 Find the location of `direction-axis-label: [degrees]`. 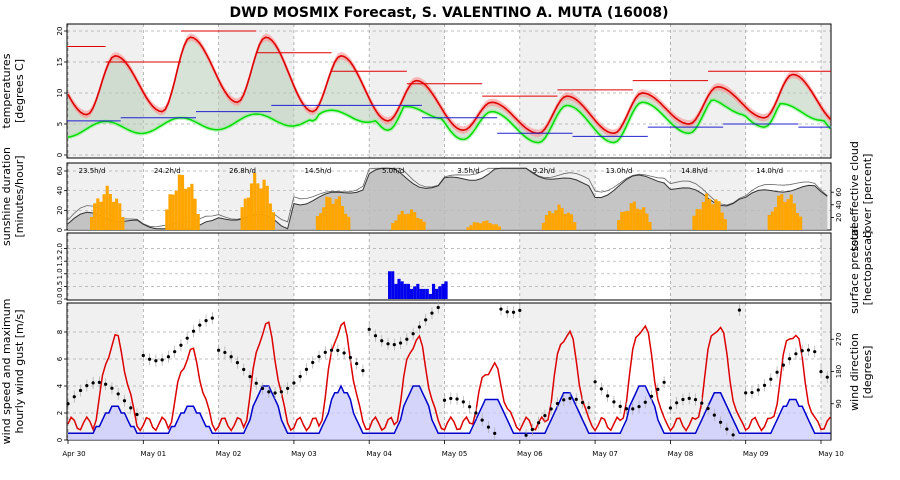

direction-axis-label: [degrees] is located at coordinates (867, 372).